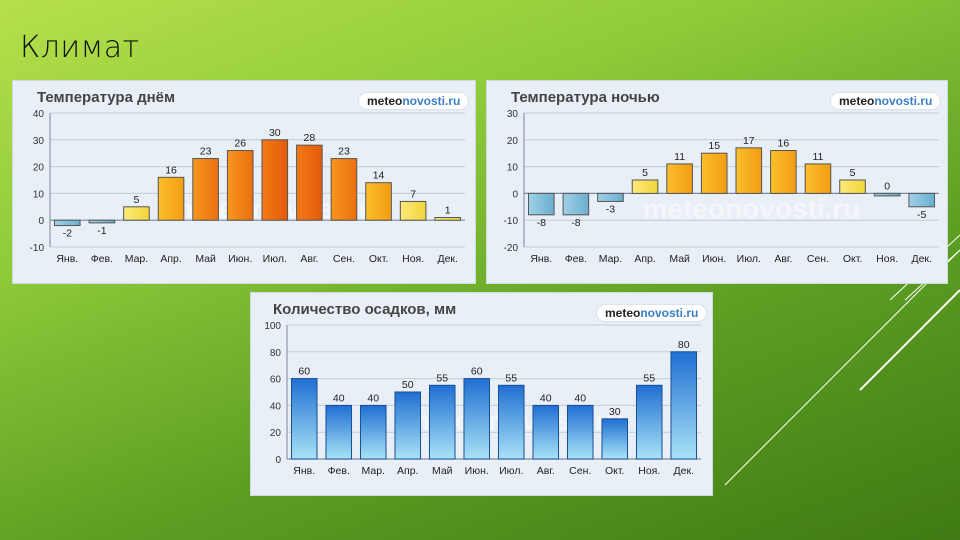  Describe the element at coordinates (575, 223) in the screenshot. I see `data-label: -8` at that location.